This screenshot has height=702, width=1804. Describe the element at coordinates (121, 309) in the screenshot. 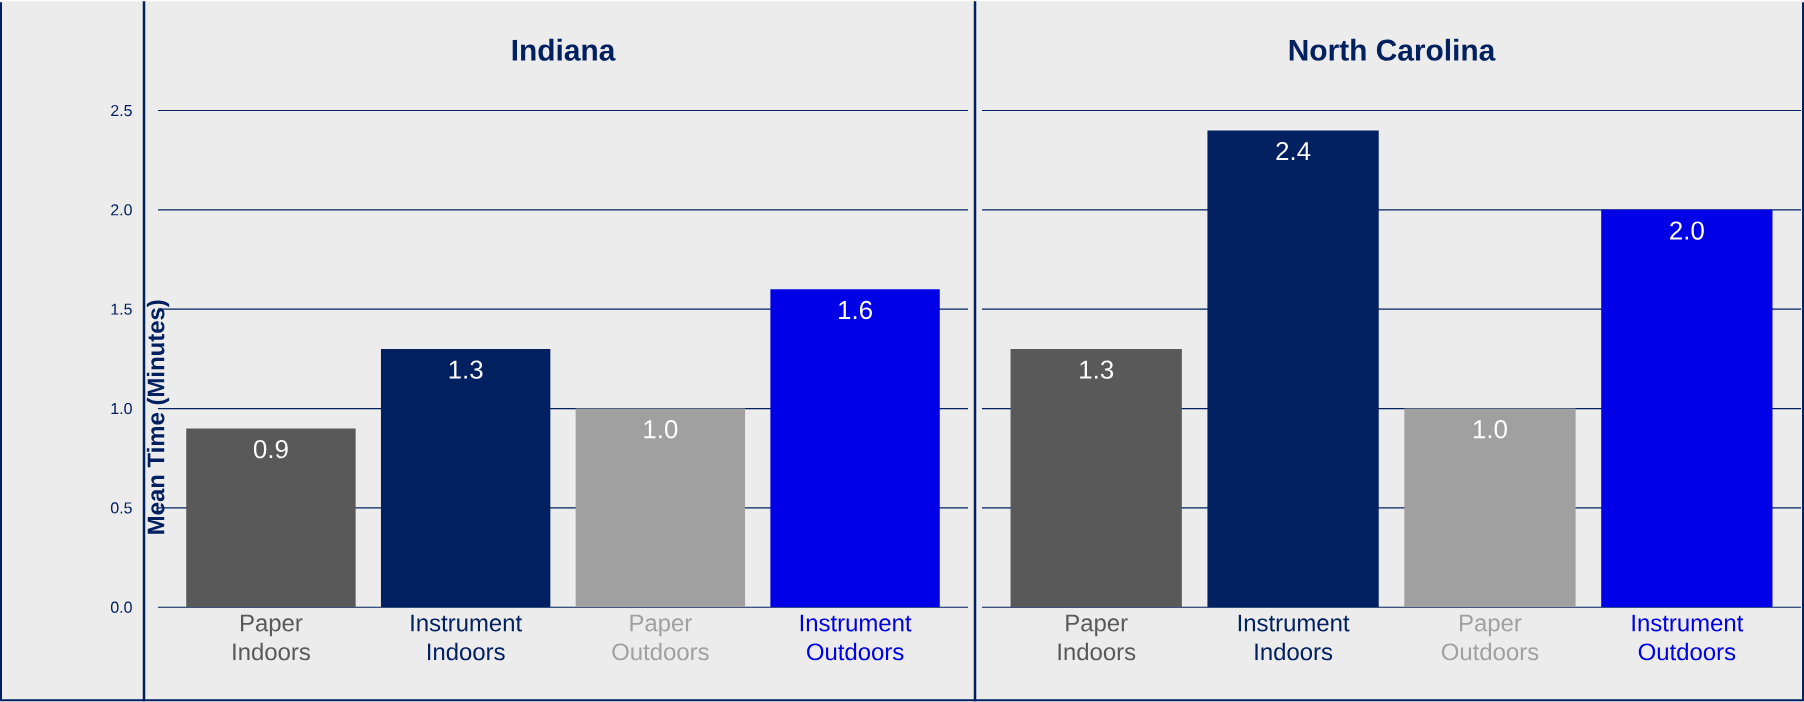

I see `y-tick-label: 1.5` at that location.